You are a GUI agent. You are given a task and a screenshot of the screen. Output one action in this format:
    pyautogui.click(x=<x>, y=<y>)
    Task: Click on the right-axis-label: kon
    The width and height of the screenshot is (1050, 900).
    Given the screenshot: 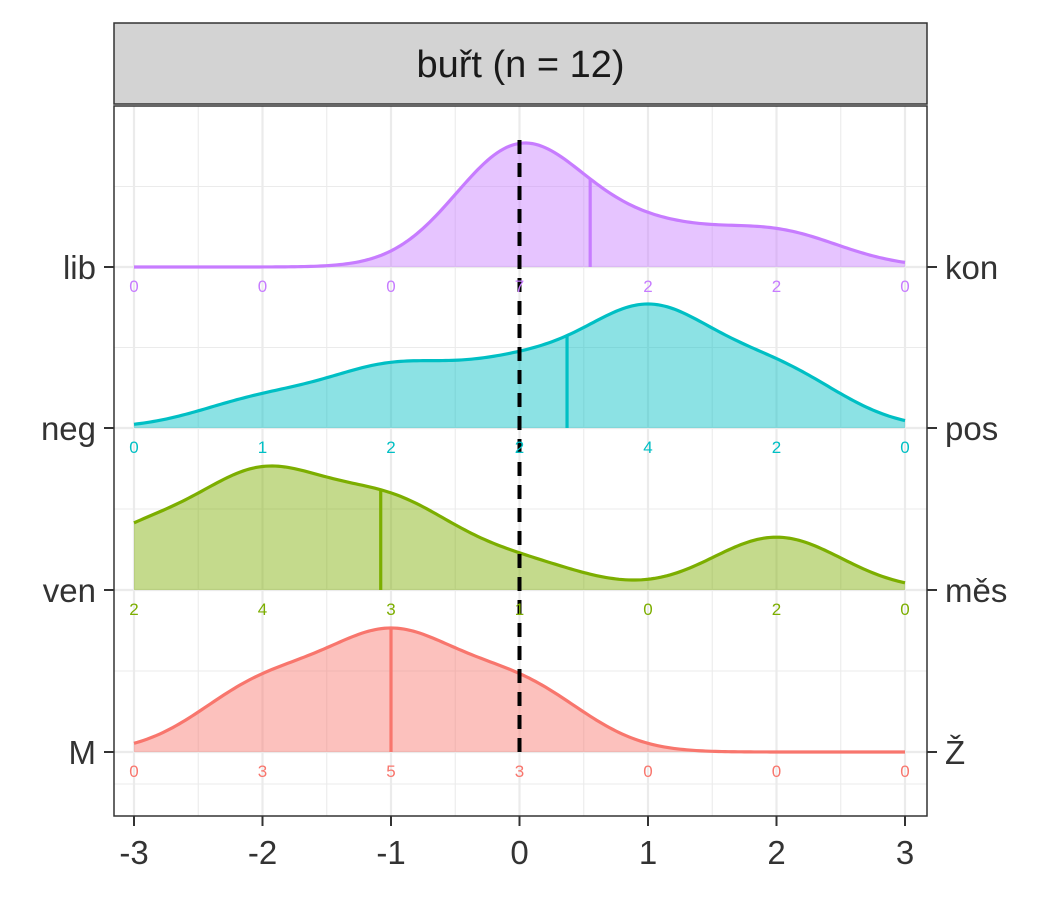 What is the action you would take?
    pyautogui.click(x=971, y=267)
    